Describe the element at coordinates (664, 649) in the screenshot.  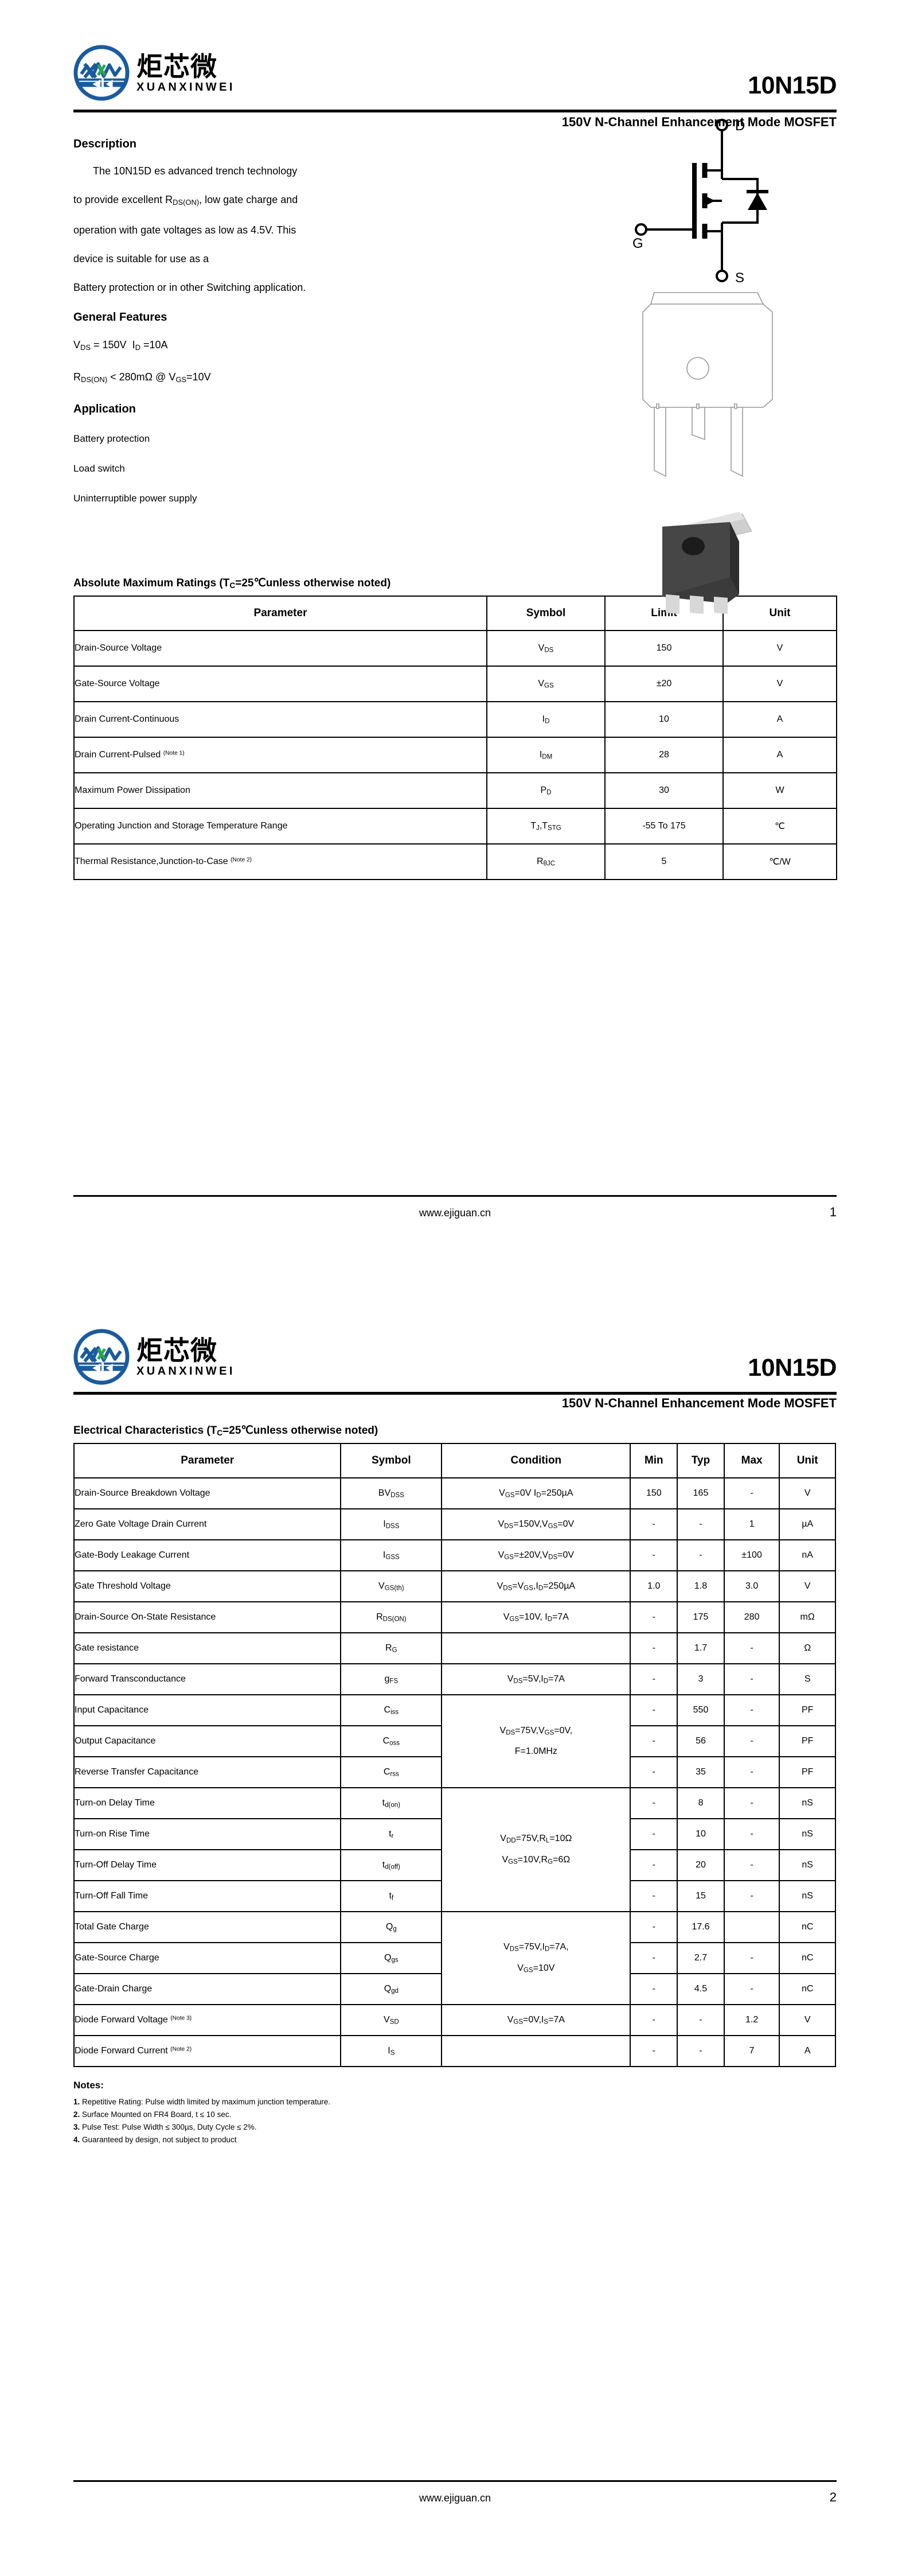
I see `cell-limit: 150` at that location.